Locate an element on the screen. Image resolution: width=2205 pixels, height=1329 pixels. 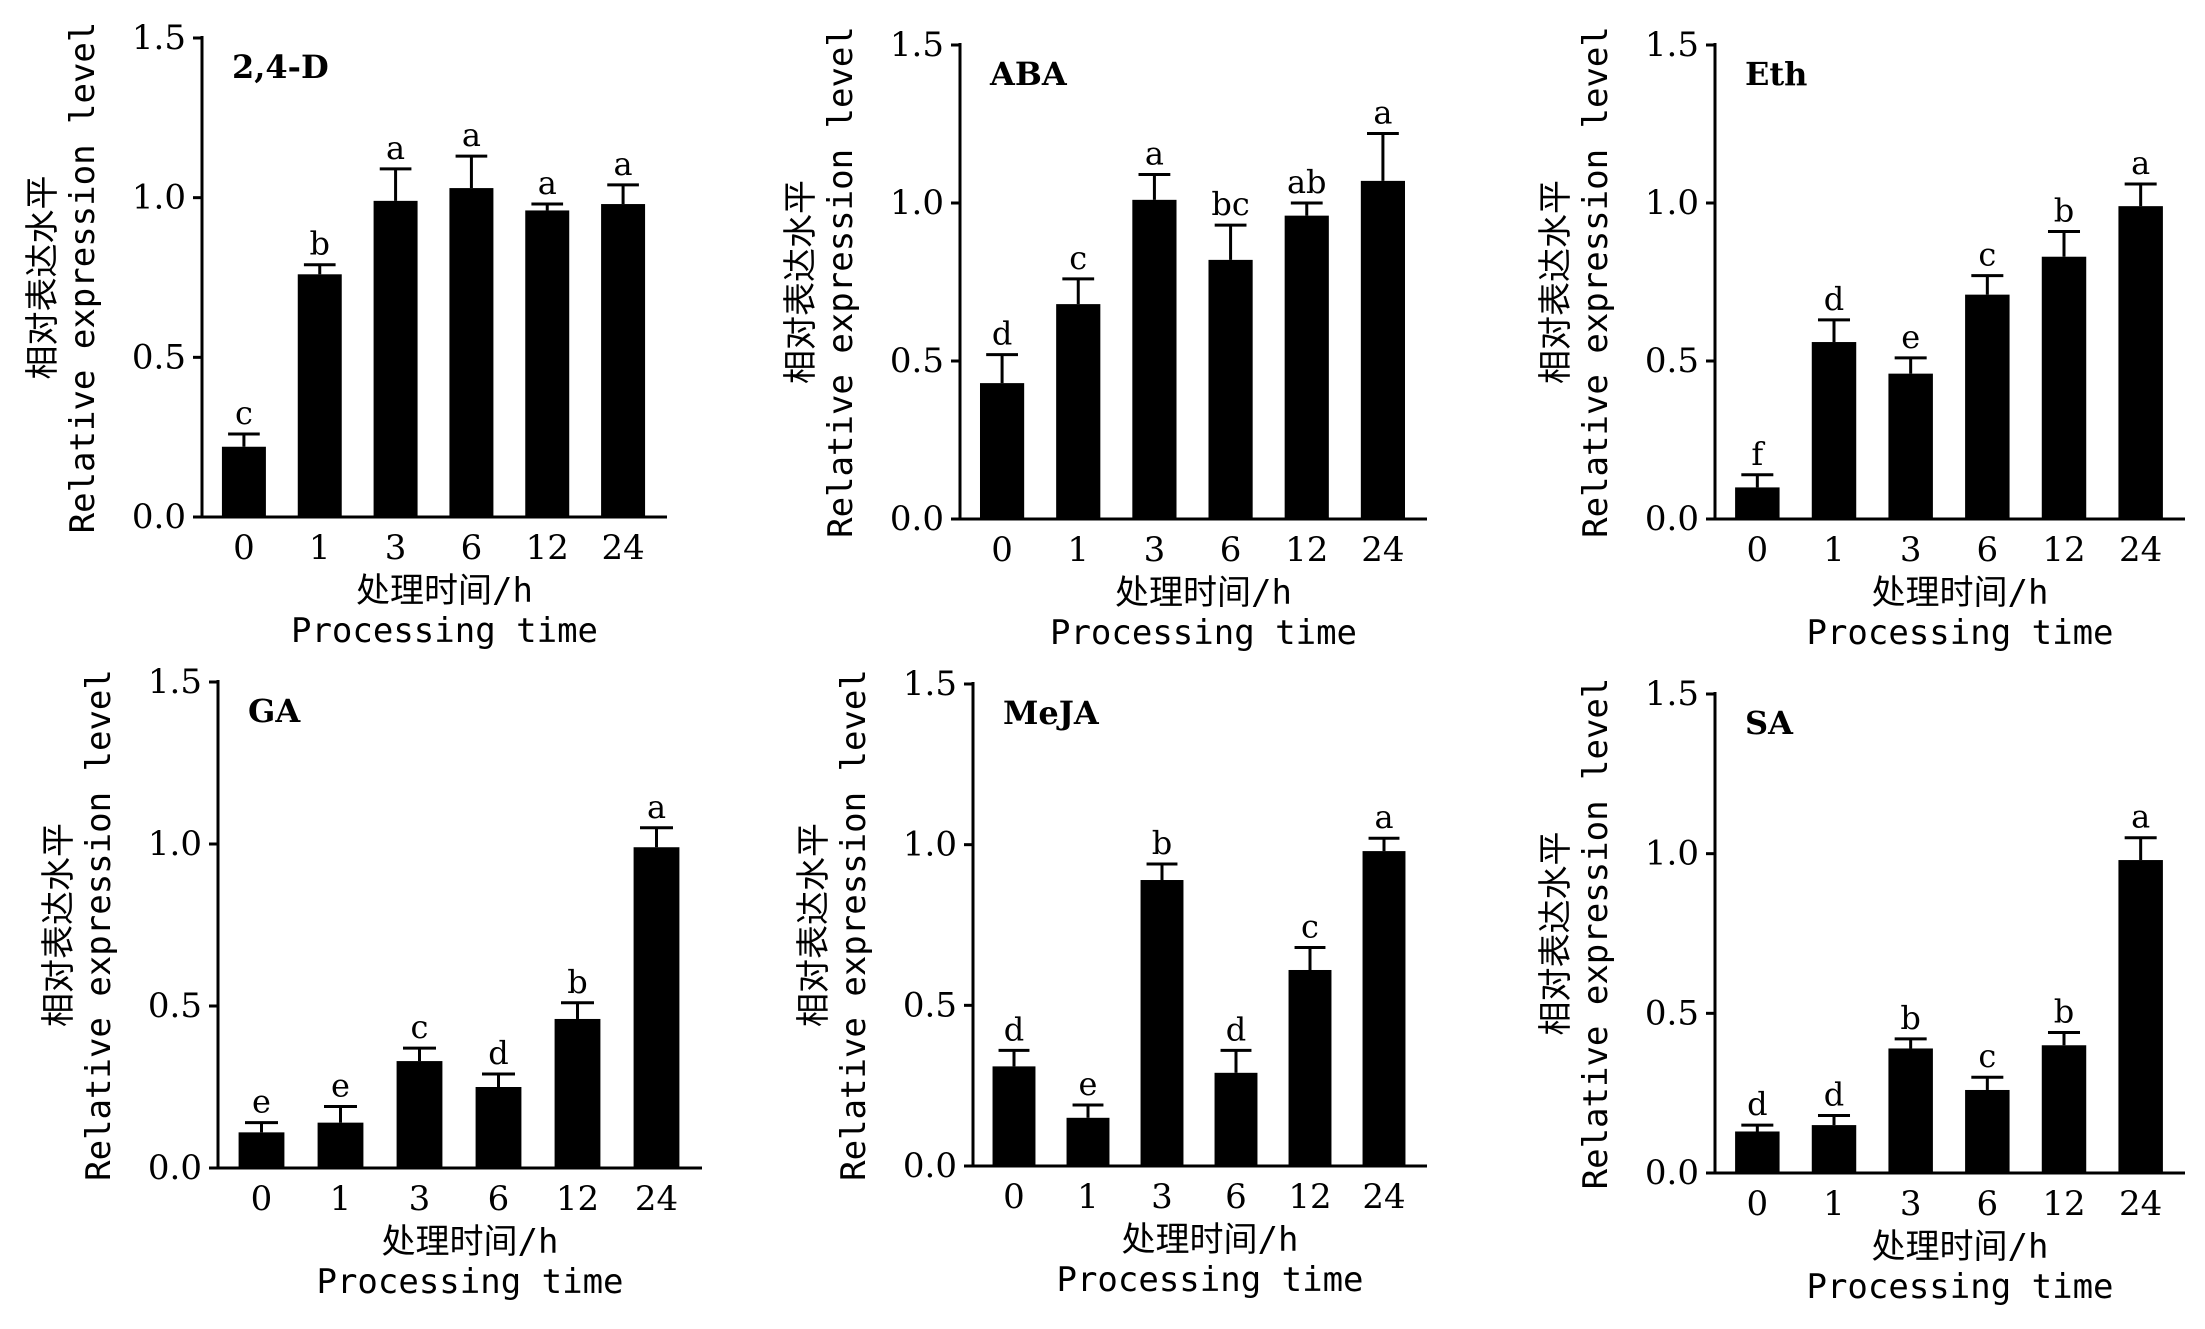
panel-title: GA is located at coordinates (274, 711).